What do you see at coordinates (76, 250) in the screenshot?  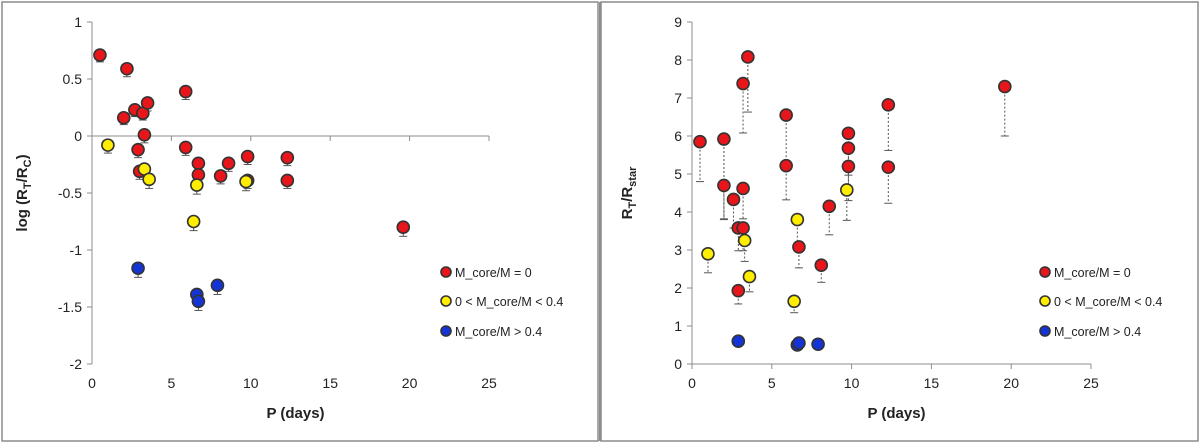 I see `y-tick-label: -1` at bounding box center [76, 250].